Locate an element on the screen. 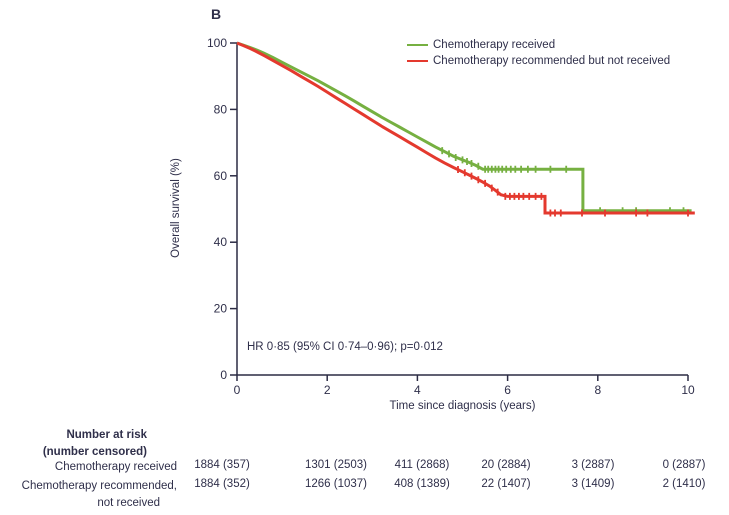  y-tick-label: 0 is located at coordinates (223, 375).